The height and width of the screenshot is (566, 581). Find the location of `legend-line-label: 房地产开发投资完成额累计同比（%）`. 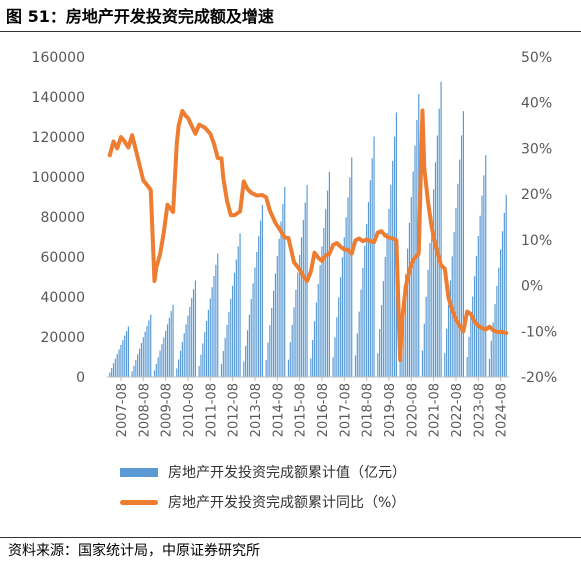

legend-line-label: 房地产开发投资完成额累计同比（%） is located at coordinates (287, 503).